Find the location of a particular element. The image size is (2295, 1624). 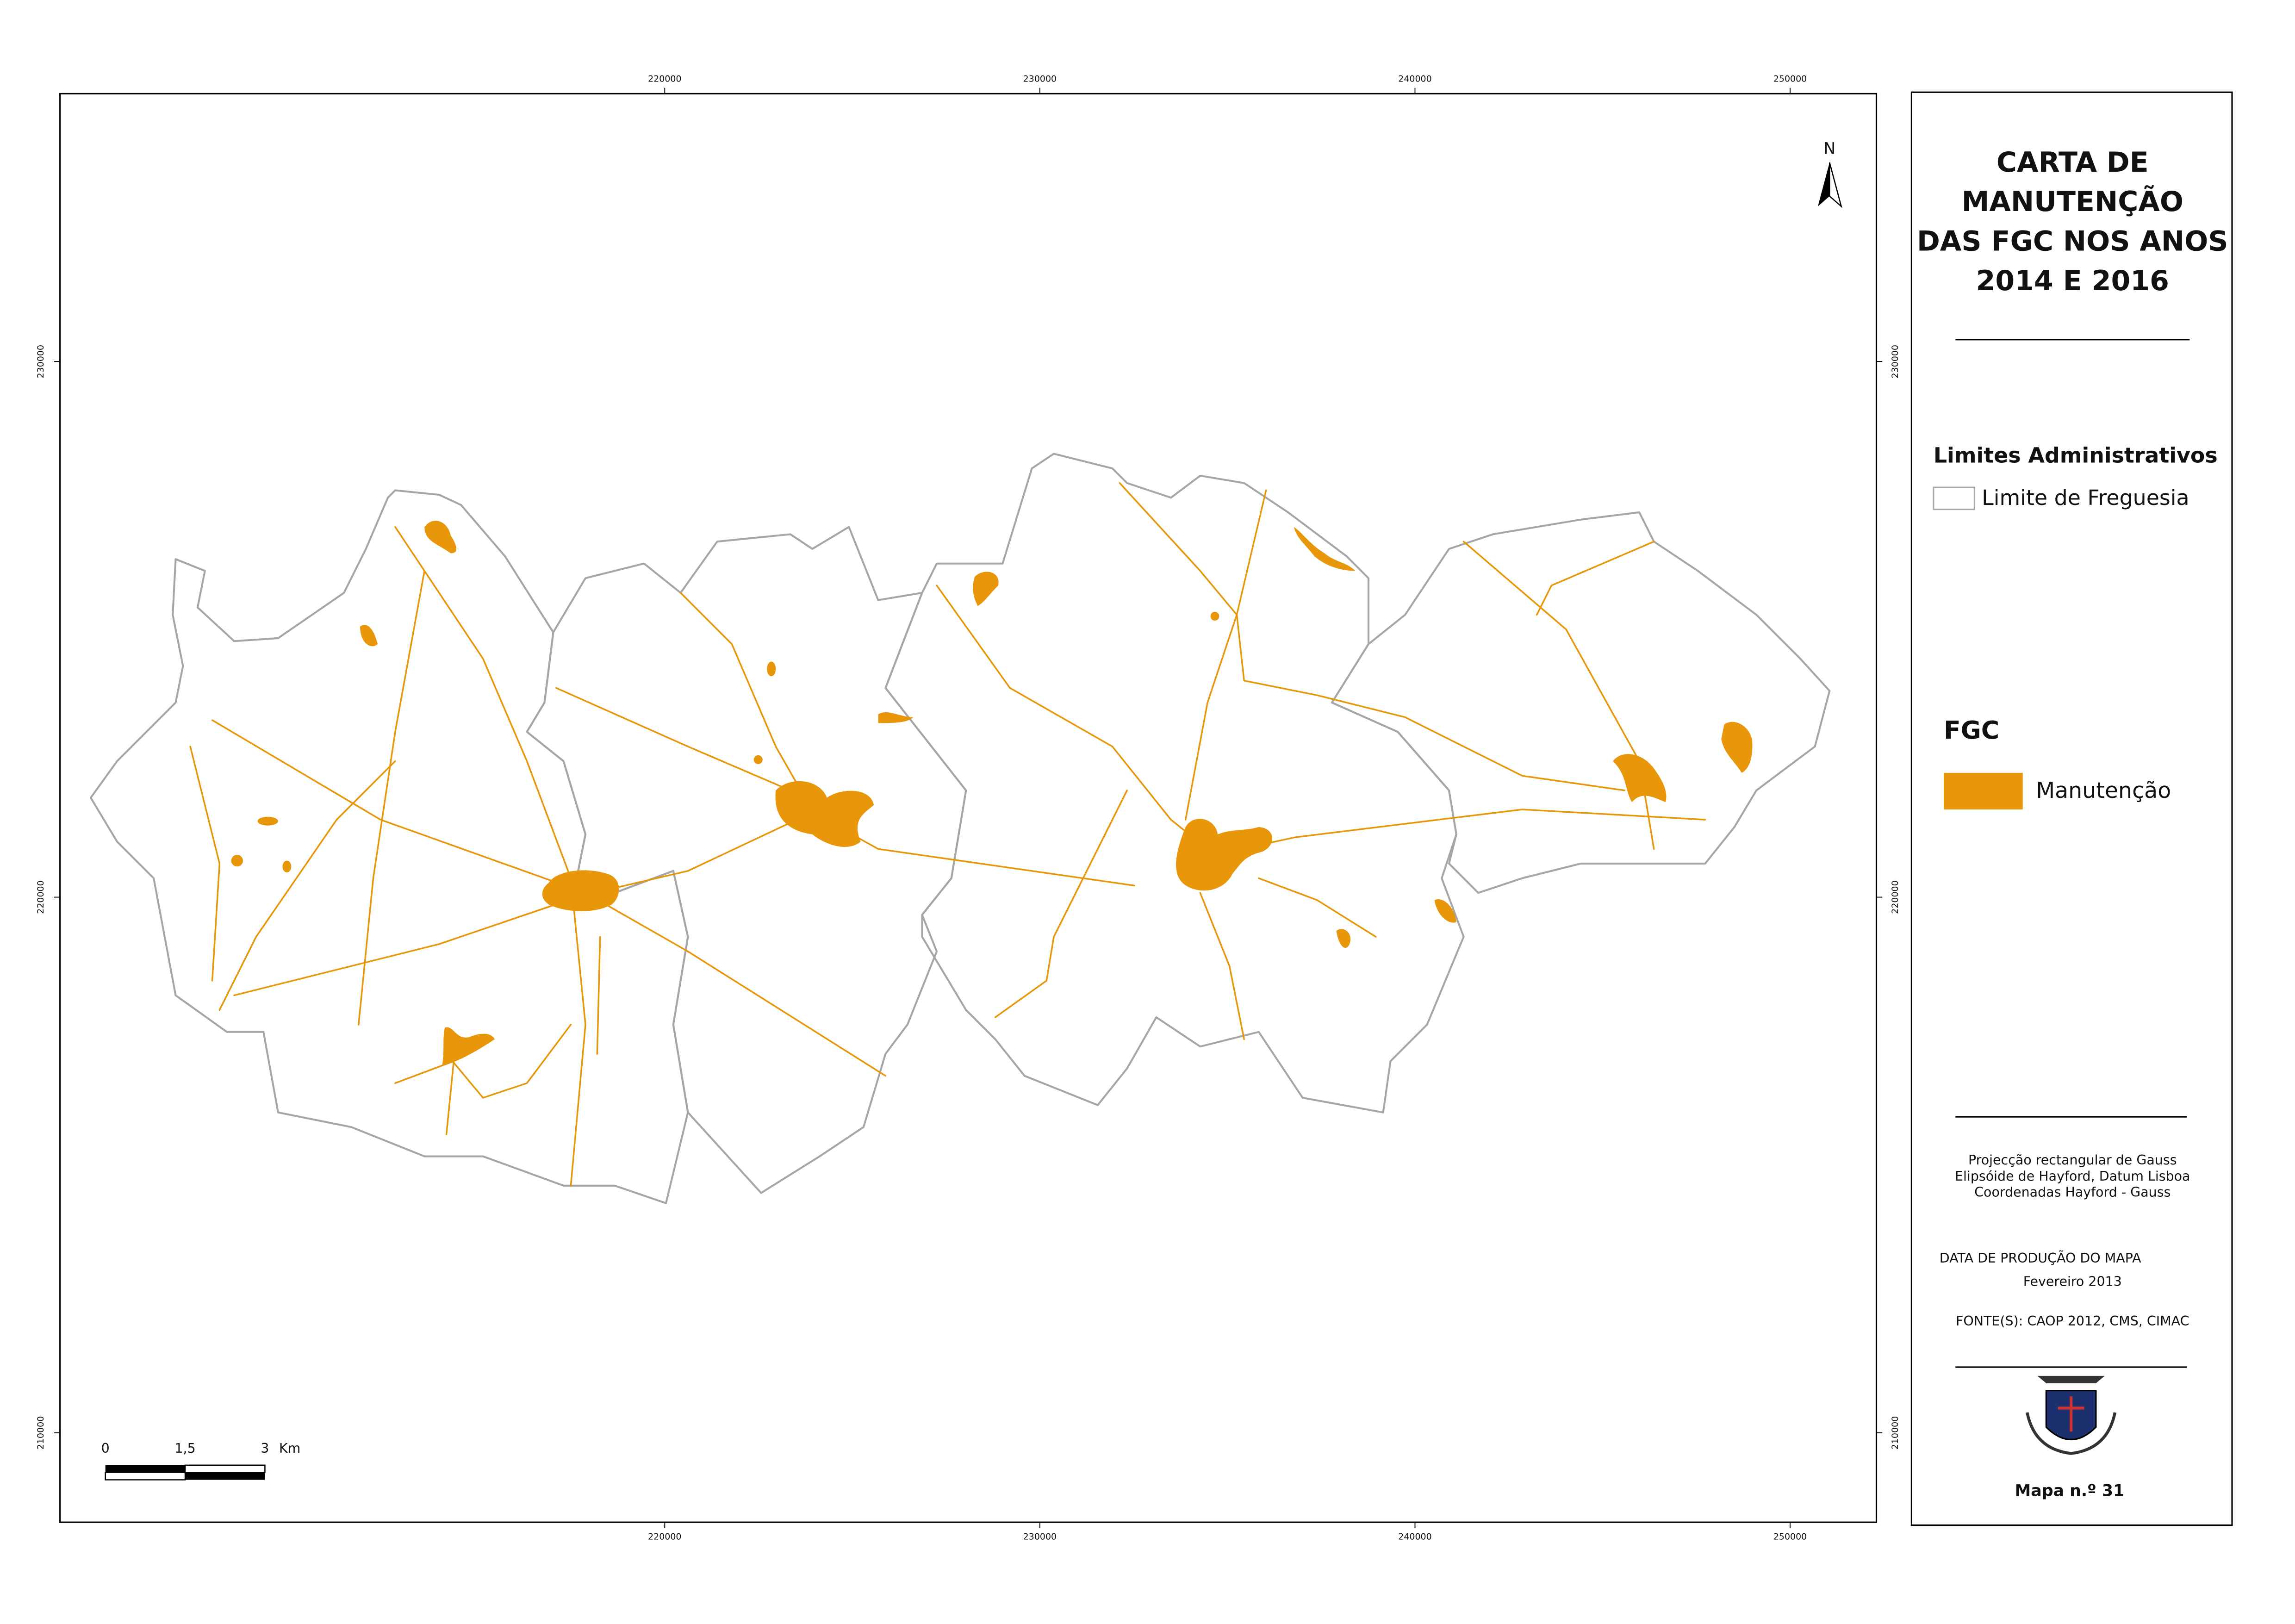

production-note: DATA DE PRODUÇÃO DO MAPA is located at coordinates (2040, 1258).